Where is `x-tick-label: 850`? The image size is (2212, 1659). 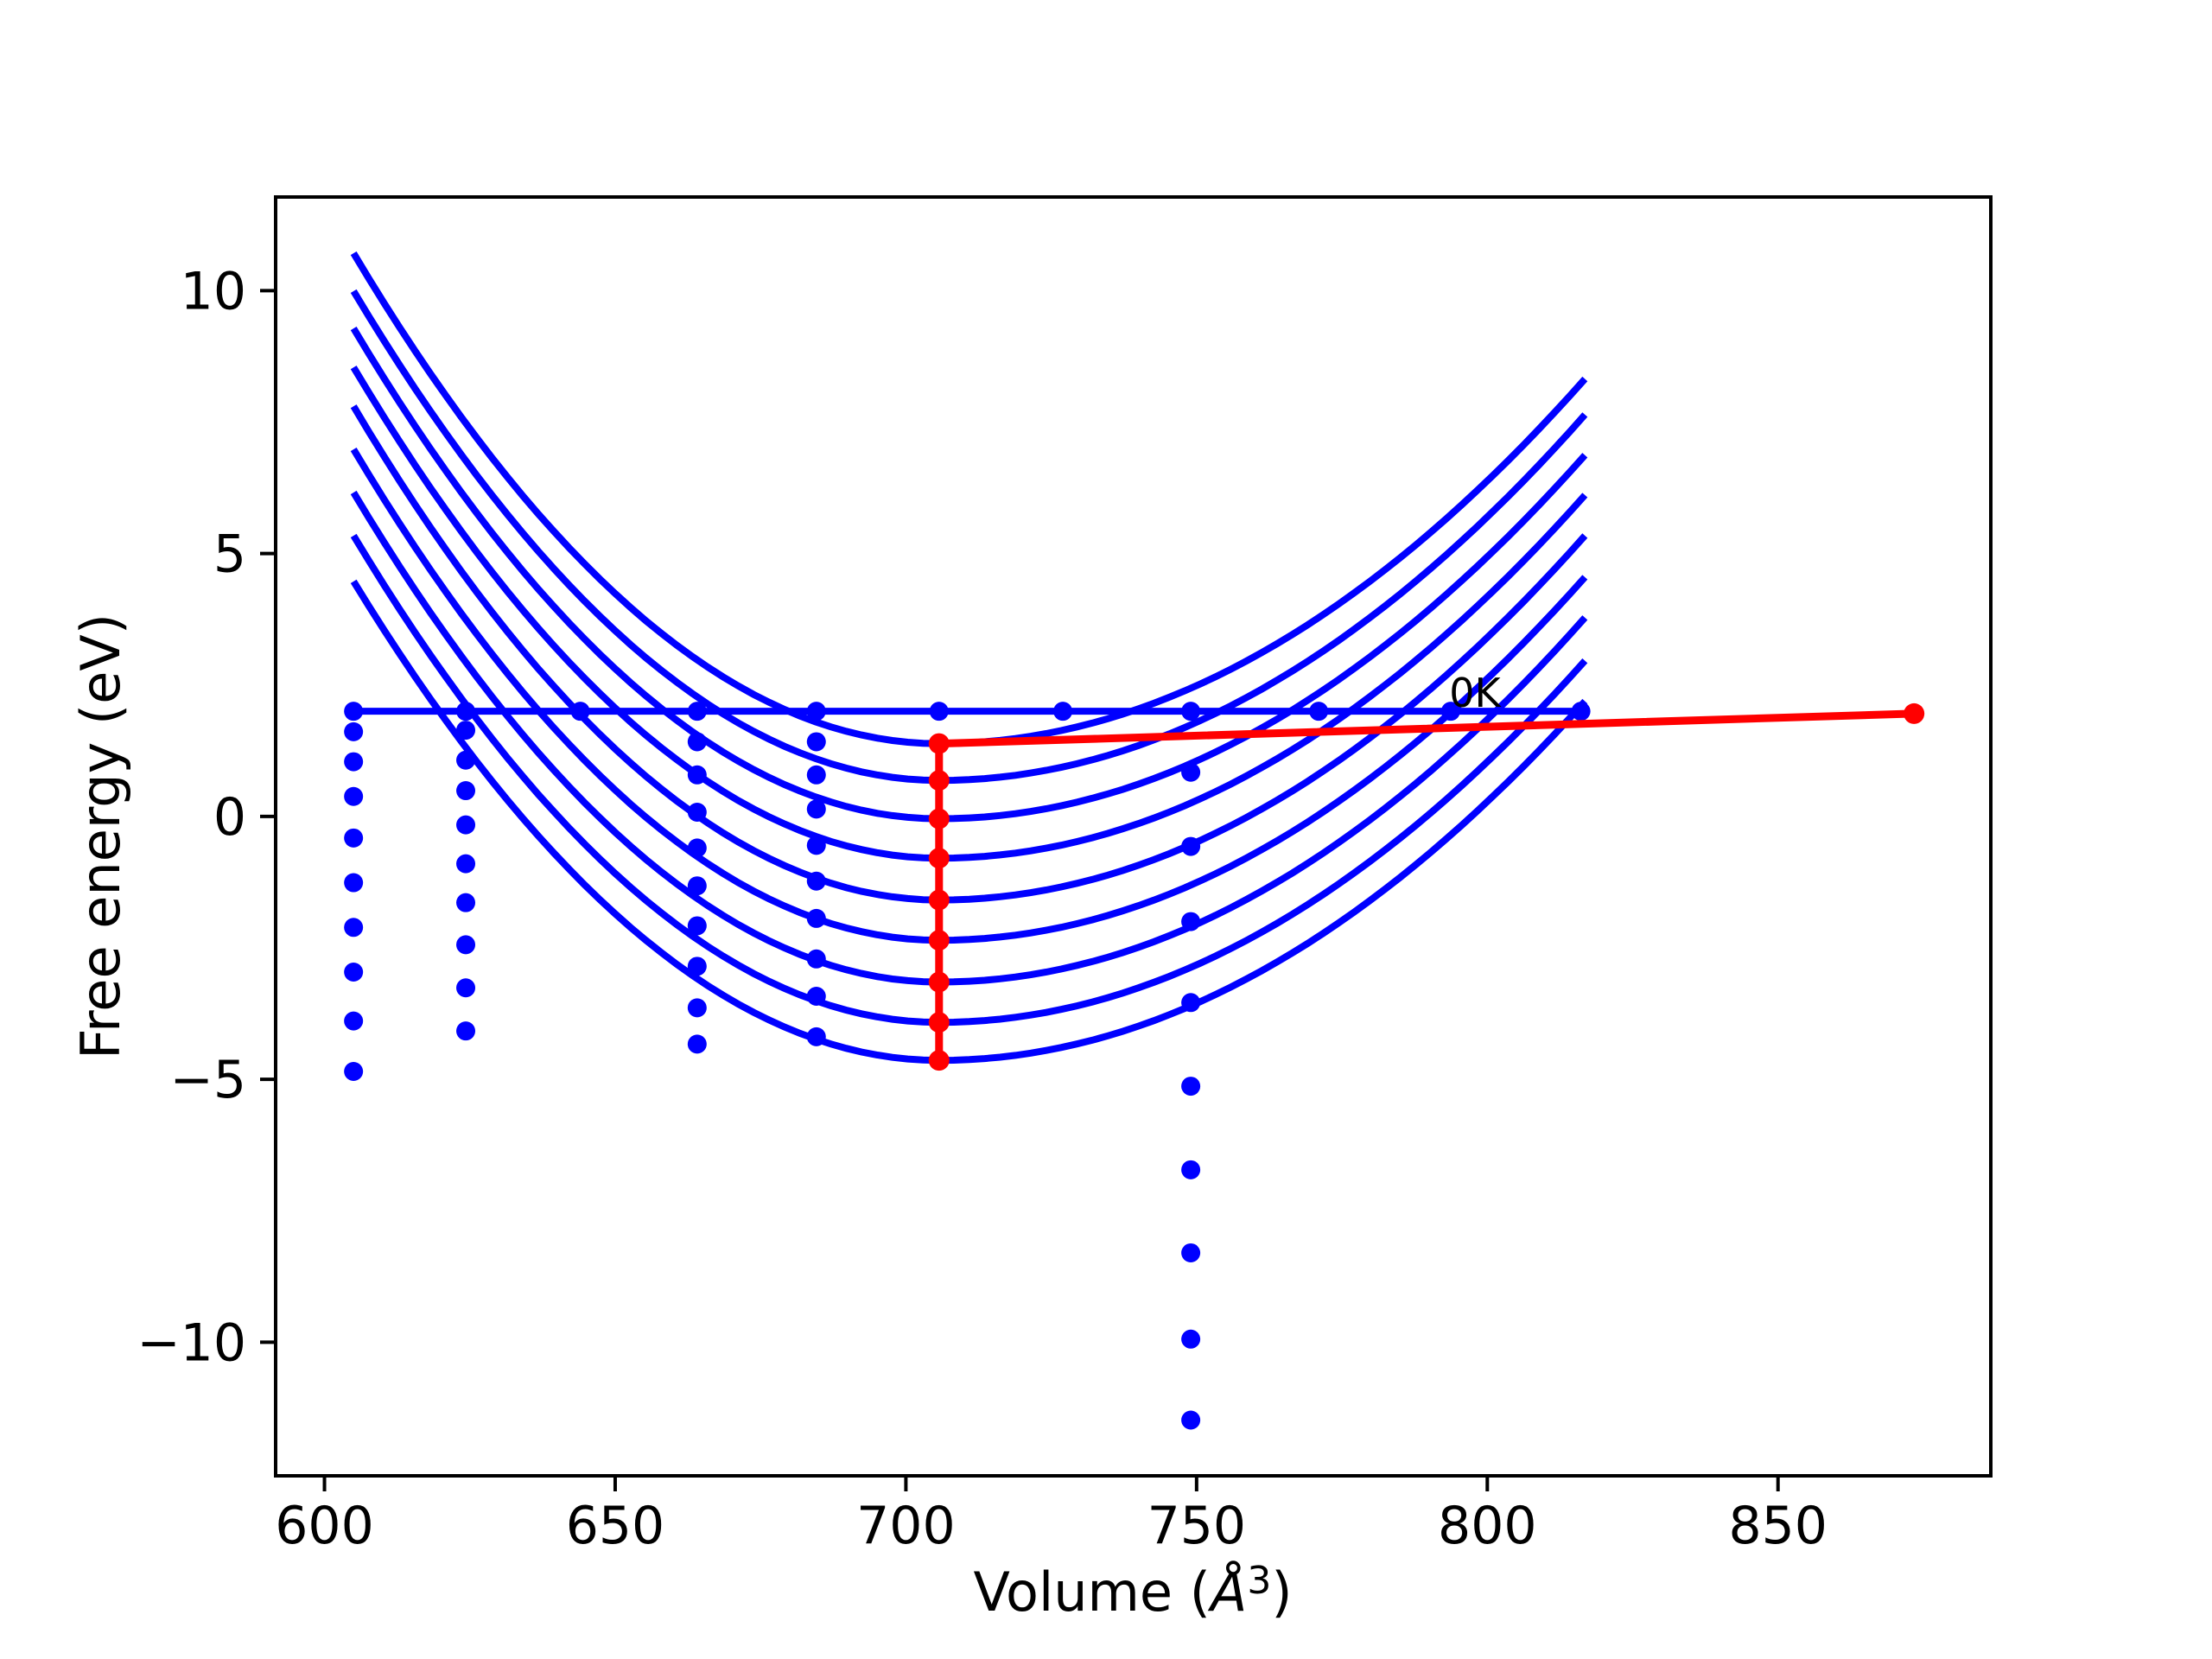 x-tick-label: 850 is located at coordinates (1777, 1526).